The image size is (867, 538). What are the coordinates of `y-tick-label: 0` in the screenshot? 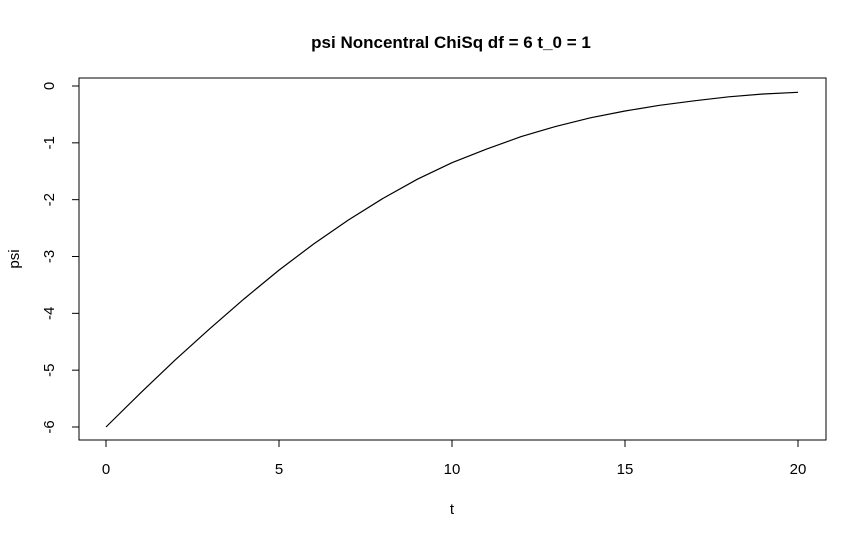 It's located at (49, 86).